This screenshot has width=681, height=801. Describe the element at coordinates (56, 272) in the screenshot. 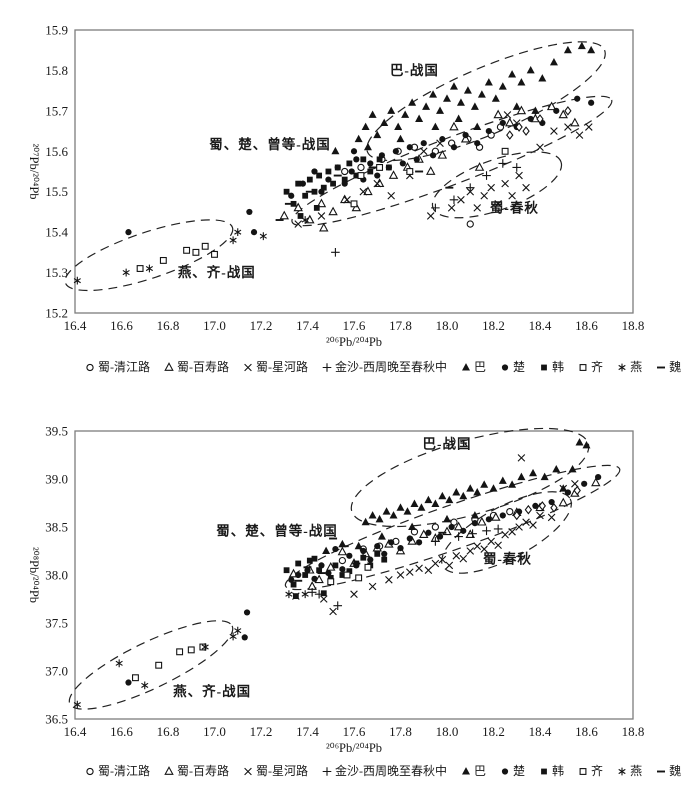

I see `y-tick-label: 15.3` at that location.